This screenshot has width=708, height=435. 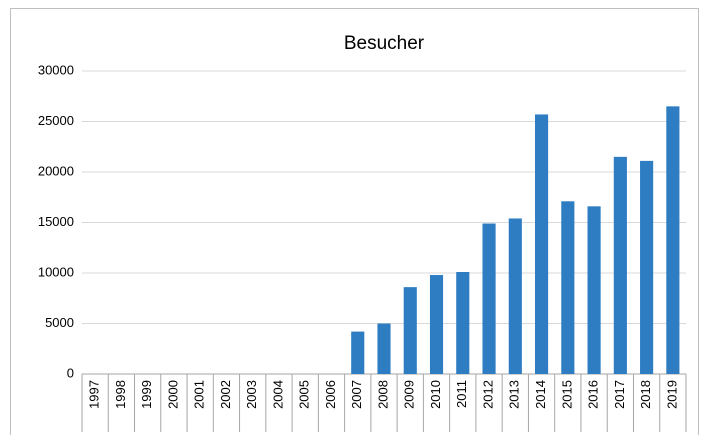 What do you see at coordinates (540, 394) in the screenshot?
I see `x-tick-label: 2014` at bounding box center [540, 394].